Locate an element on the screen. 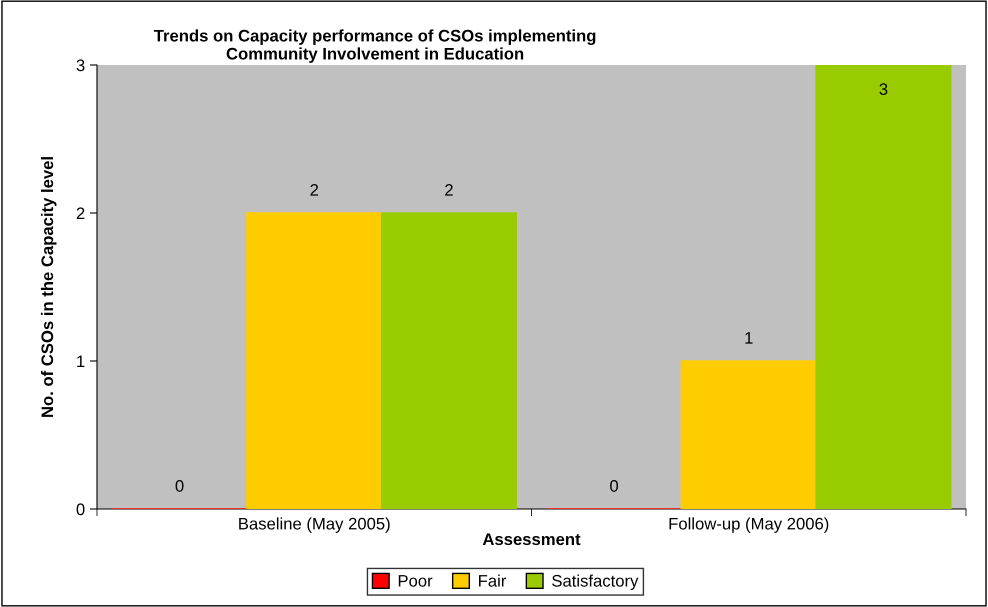 Image resolution: width=988 pixels, height=607 pixels. x-tick-label: Baseline (May 2005) is located at coordinates (314, 525).